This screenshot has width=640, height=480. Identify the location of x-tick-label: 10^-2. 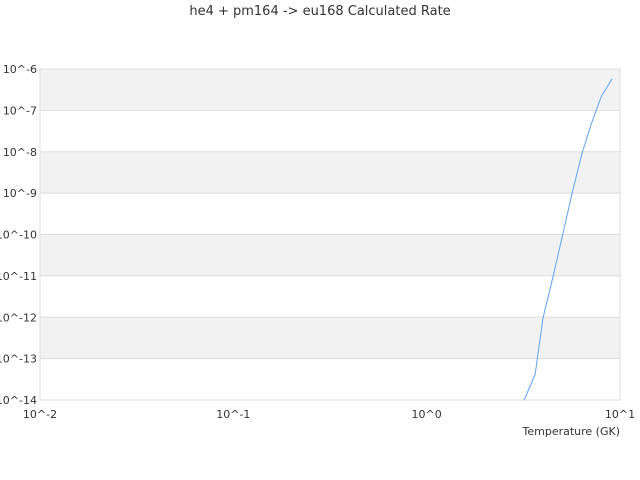
(40, 414).